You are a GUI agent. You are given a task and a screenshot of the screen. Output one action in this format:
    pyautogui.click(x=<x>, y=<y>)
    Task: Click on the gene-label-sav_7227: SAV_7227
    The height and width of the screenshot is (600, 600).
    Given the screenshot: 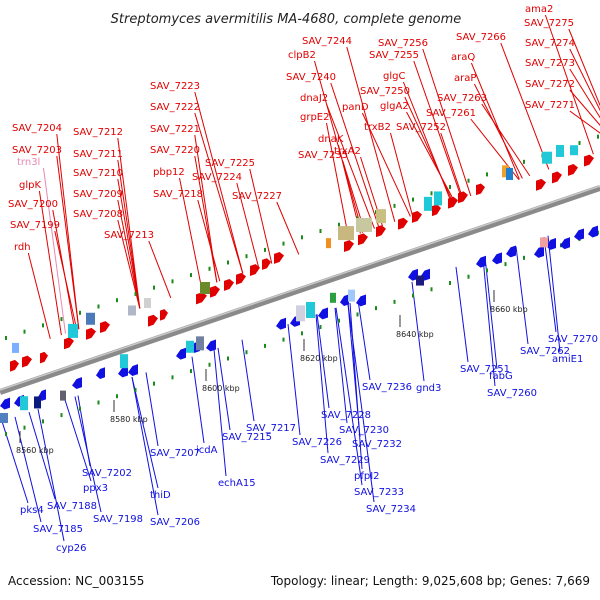 What is the action you would take?
    pyautogui.click(x=257, y=196)
    